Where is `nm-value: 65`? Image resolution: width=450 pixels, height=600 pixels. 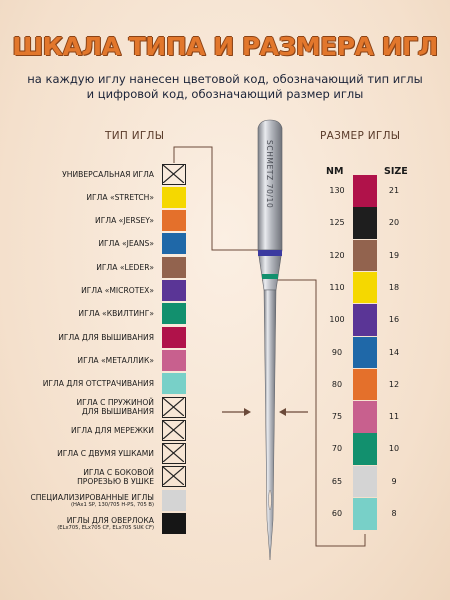 nm-value: 65 is located at coordinates (337, 481).